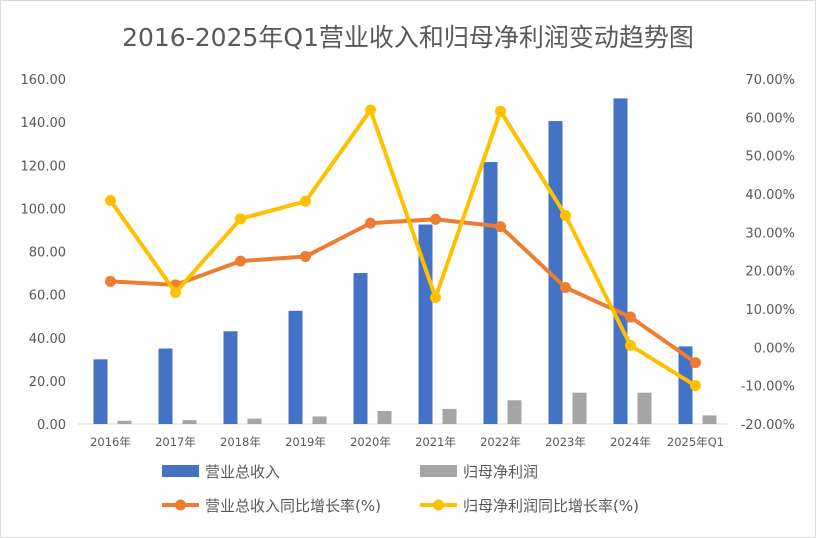 The width and height of the screenshot is (816, 538). I want to click on legend-label-revenue-growth: 营业总收入同比增长率(%), so click(293, 506).